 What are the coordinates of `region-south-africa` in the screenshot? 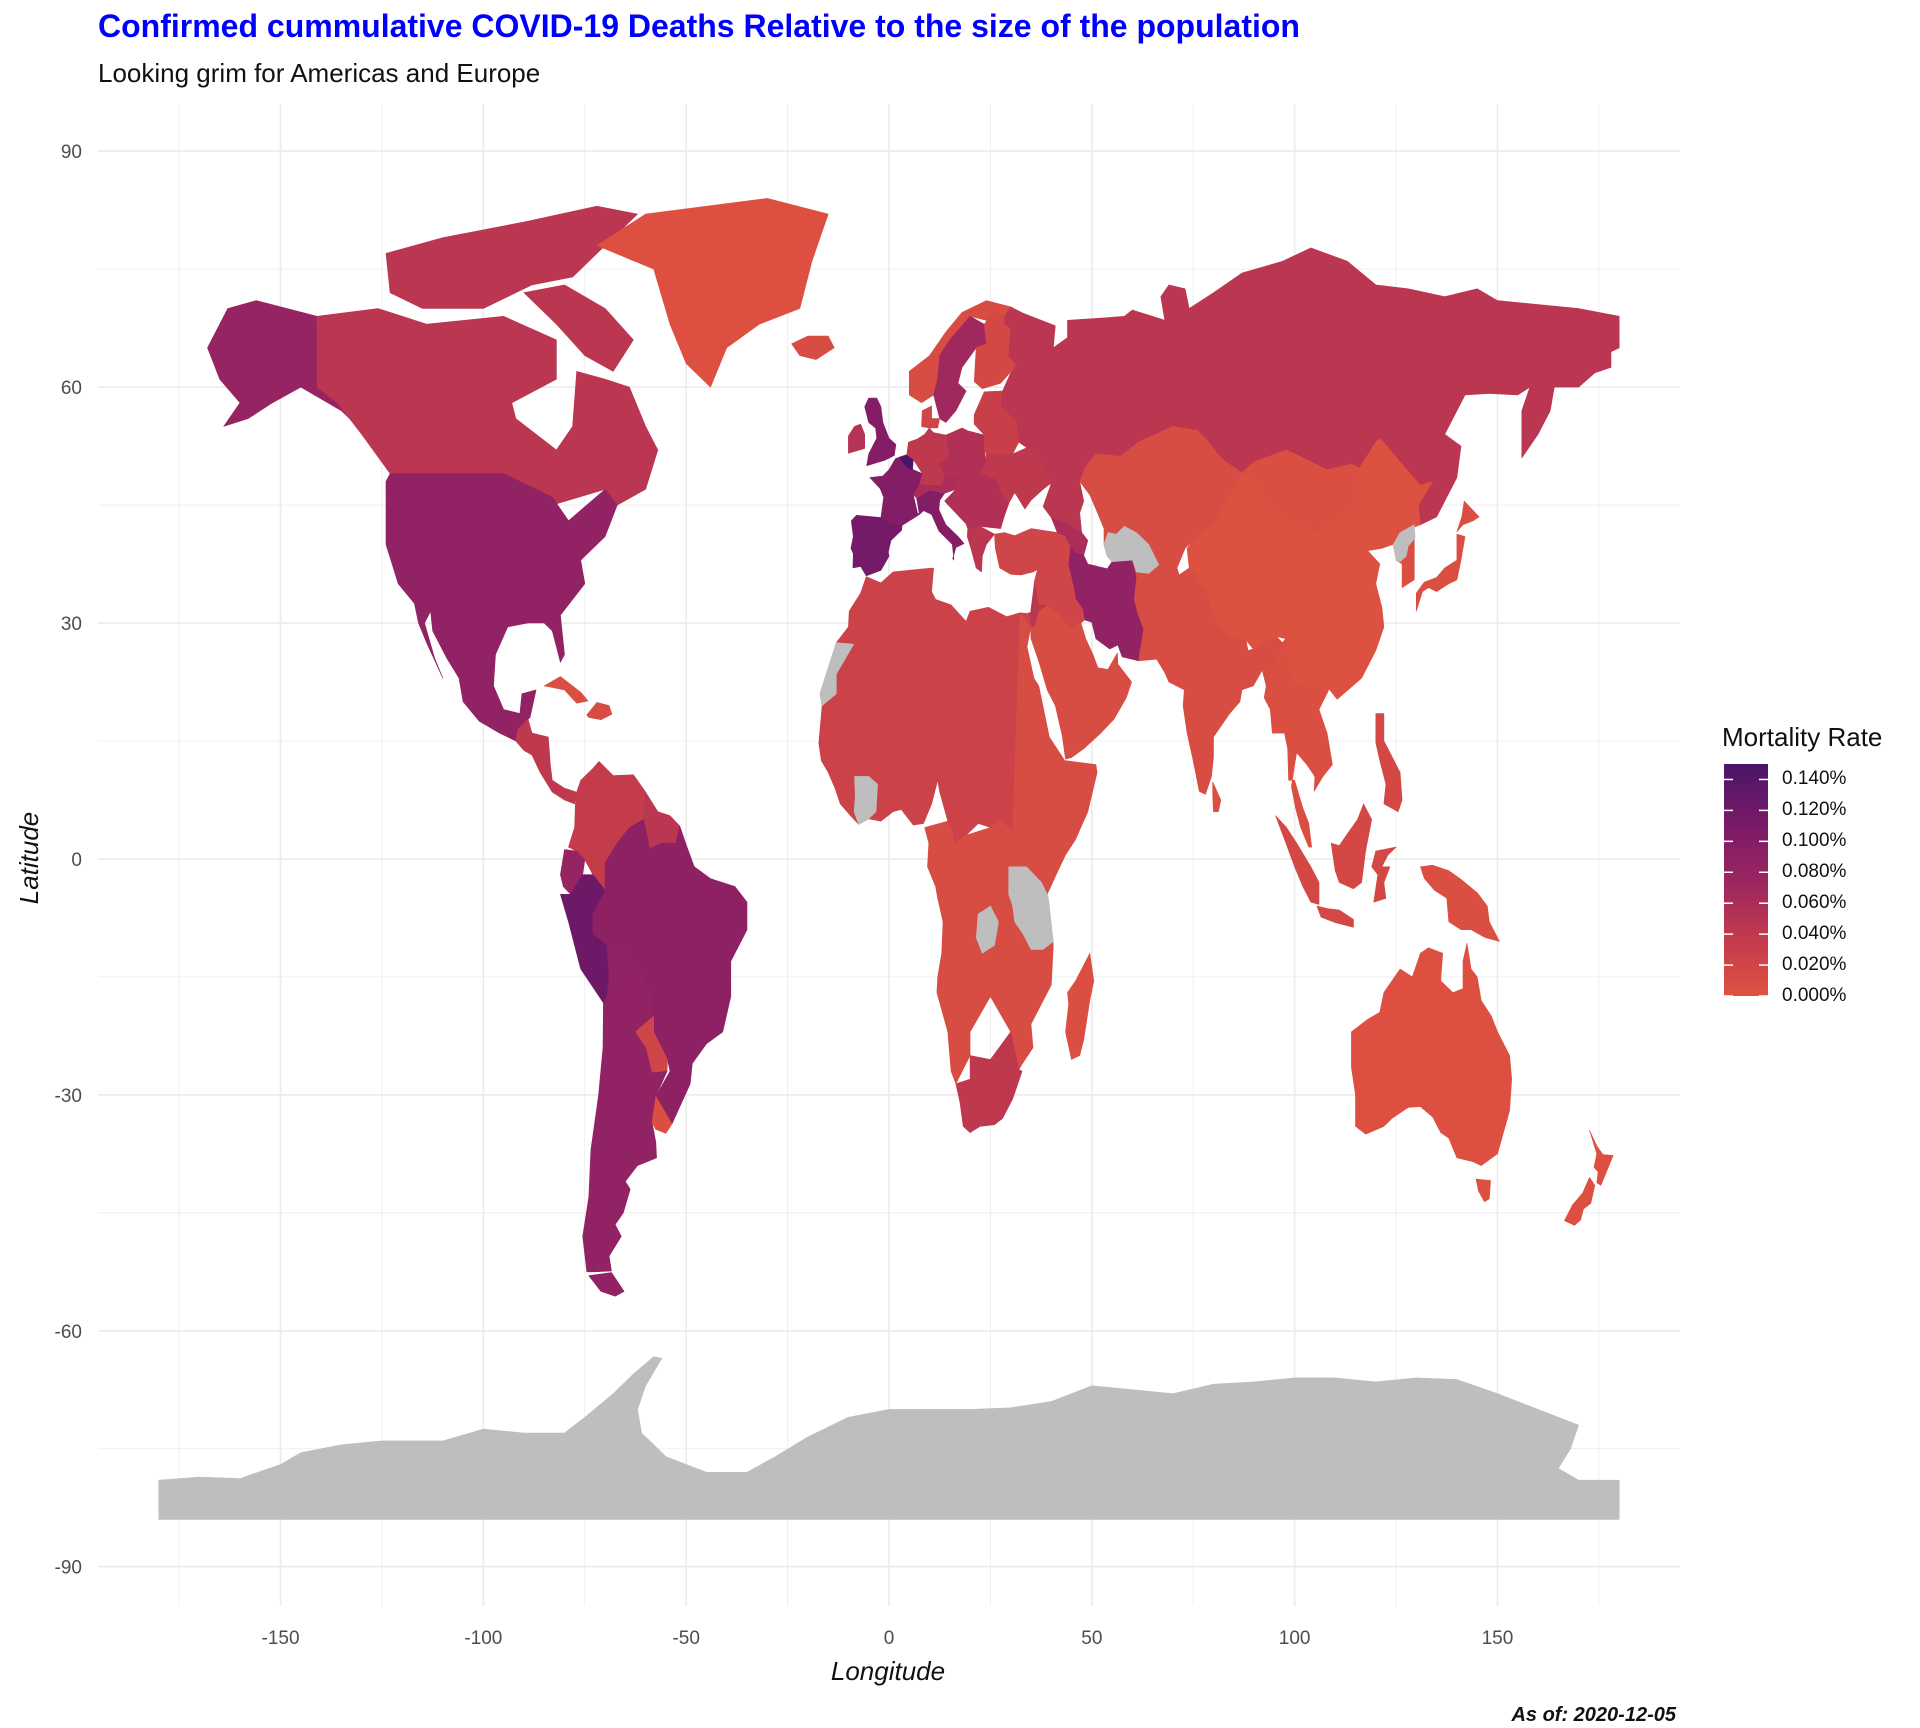 It's located at (989, 1082).